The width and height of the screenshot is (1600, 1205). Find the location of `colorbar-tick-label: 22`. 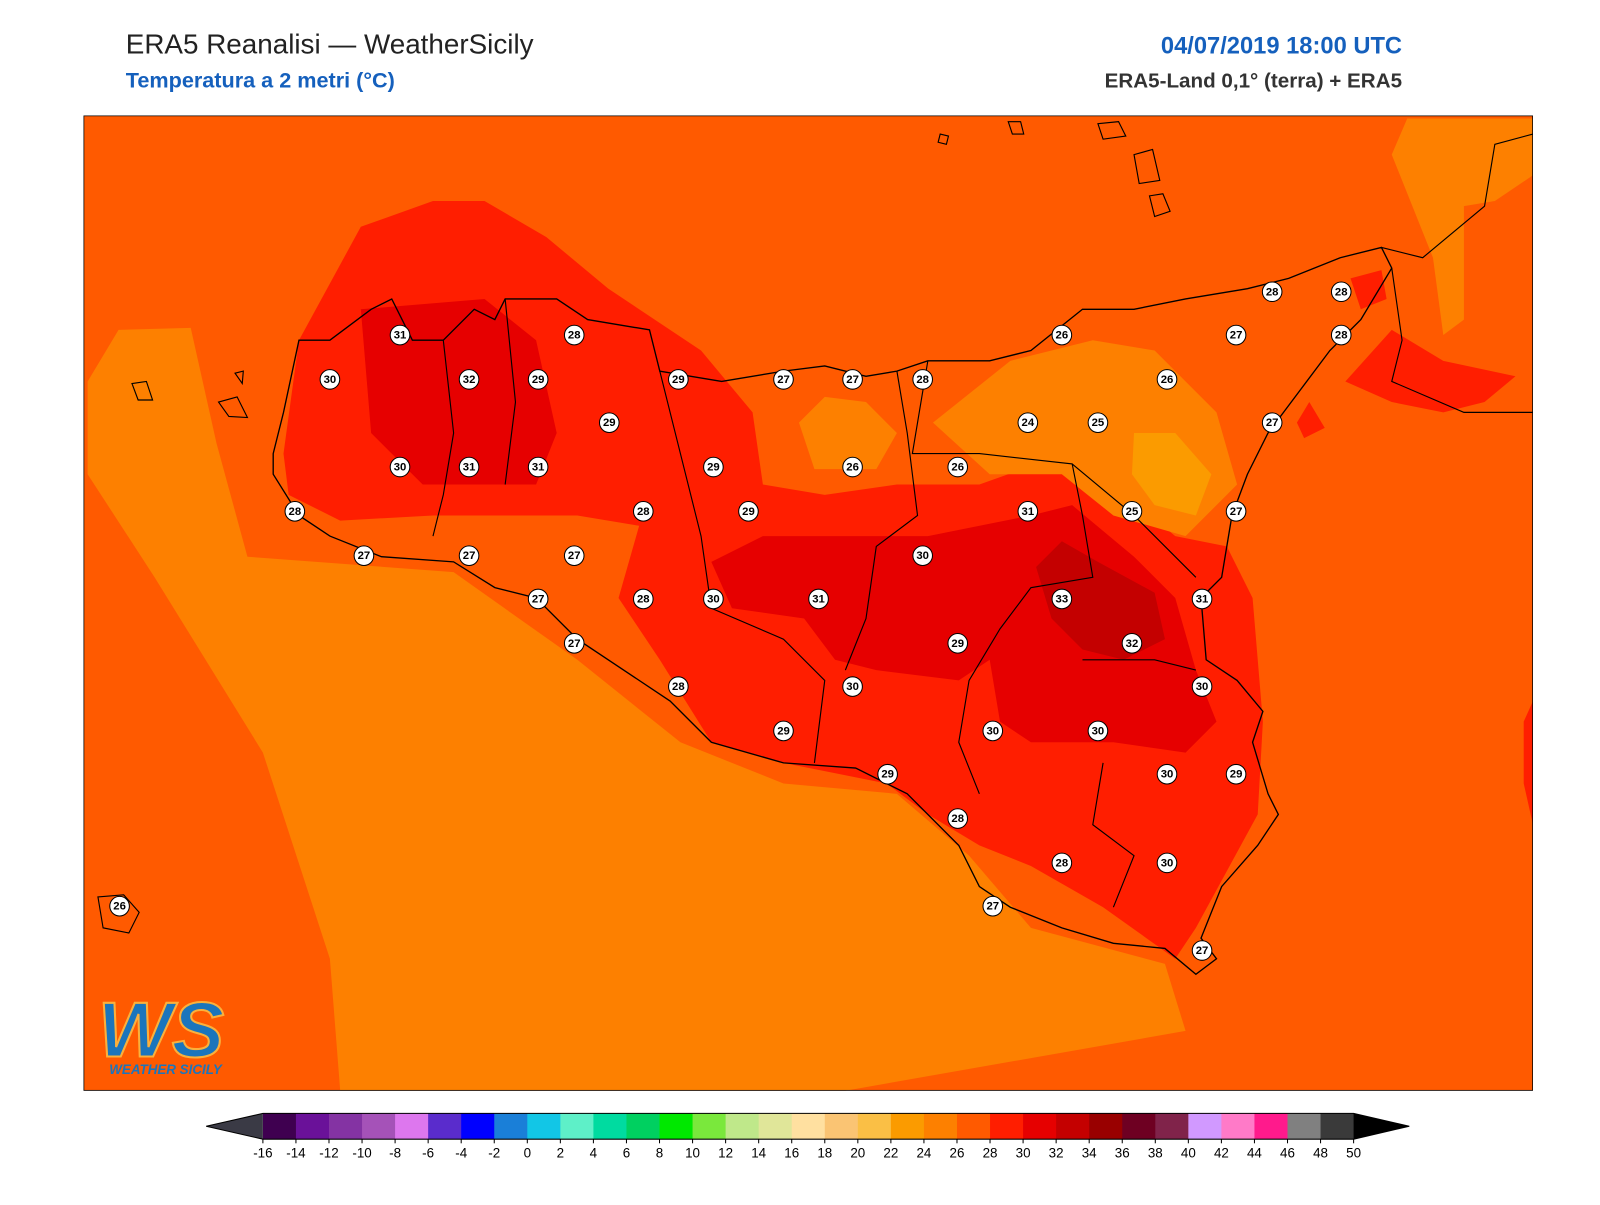

colorbar-tick-label: 22 is located at coordinates (890, 1153).